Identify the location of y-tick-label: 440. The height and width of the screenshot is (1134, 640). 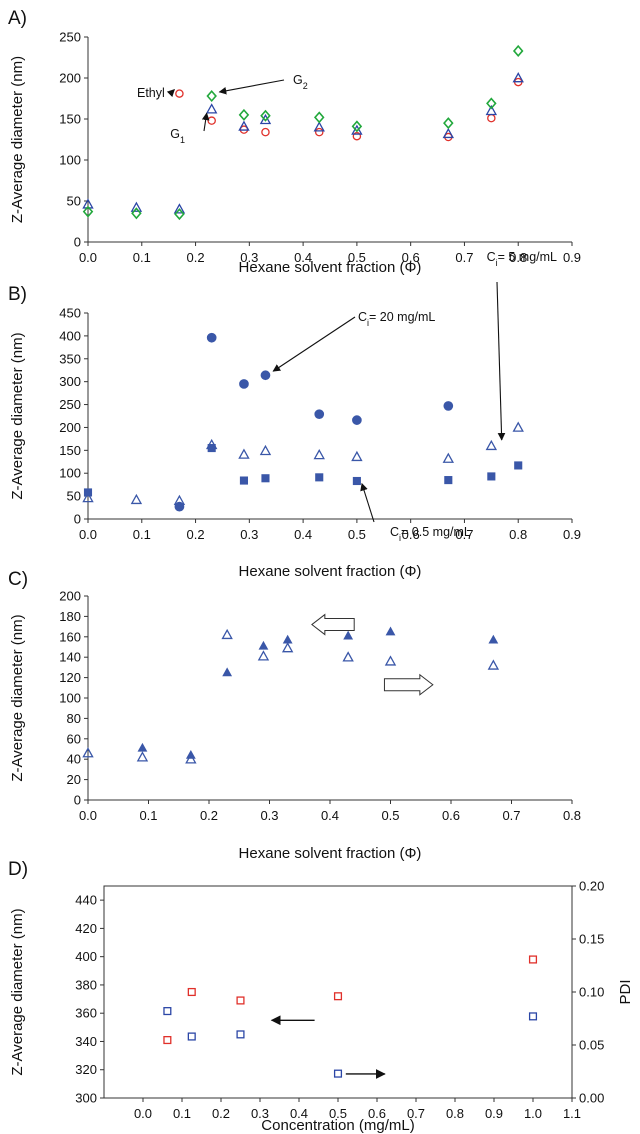
(86, 900).